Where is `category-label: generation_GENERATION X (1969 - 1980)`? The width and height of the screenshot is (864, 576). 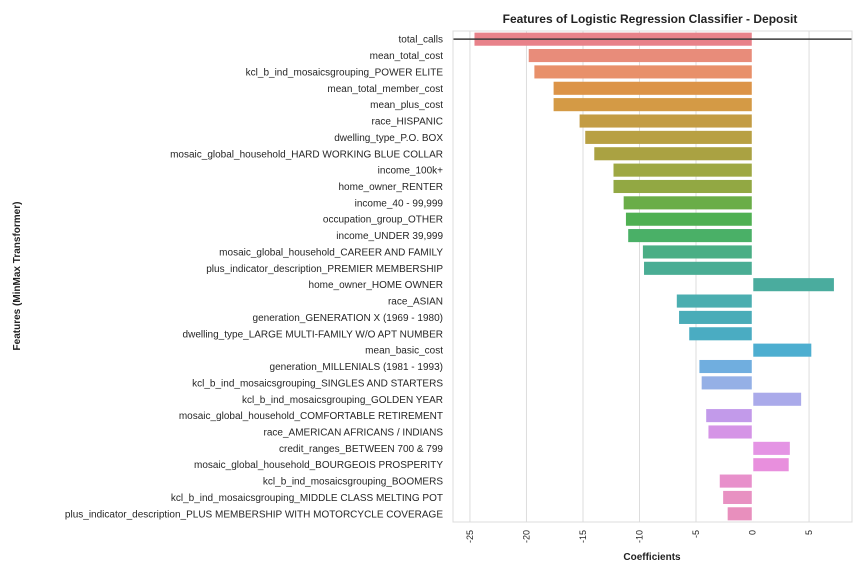 category-label: generation_GENERATION X (1969 - 1980) is located at coordinates (348, 318).